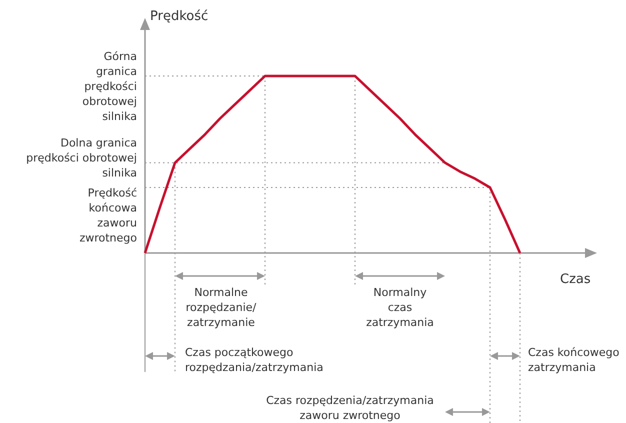 This screenshot has width=626, height=423. I want to click on text: Normalne rozpędzanie/ zatrzymanie, so click(221, 307).